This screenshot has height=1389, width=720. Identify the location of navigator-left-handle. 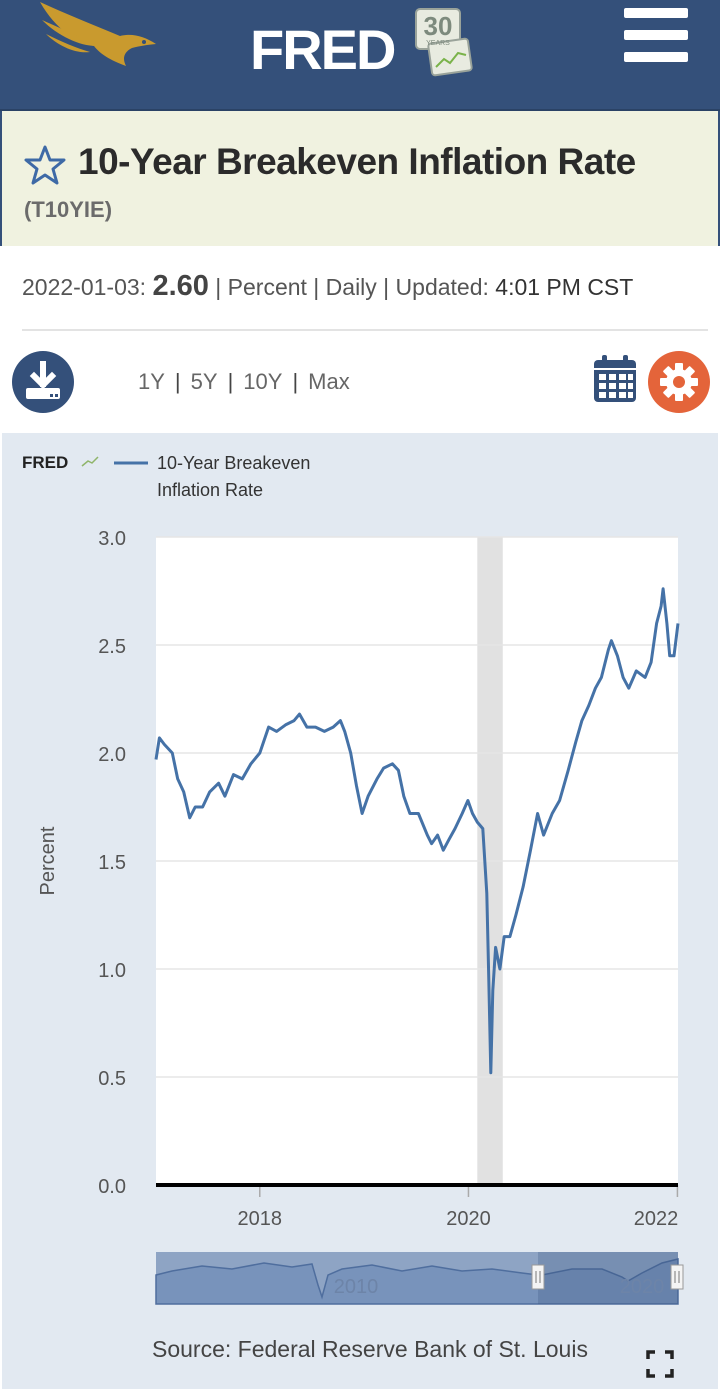
(538, 1277).